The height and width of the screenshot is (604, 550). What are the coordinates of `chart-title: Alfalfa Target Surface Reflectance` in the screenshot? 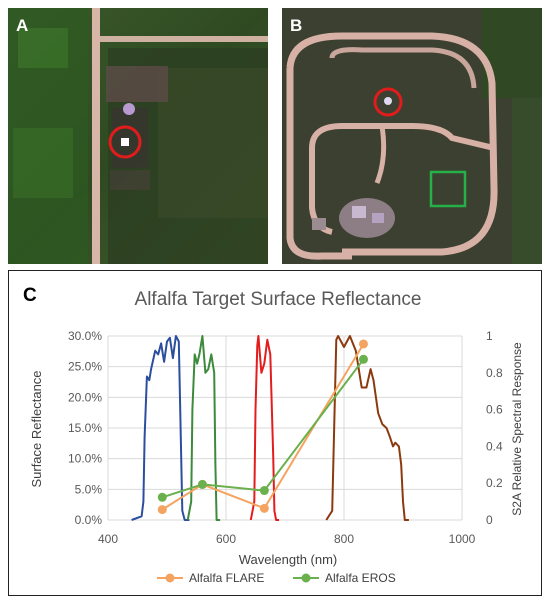 It's located at (278, 299).